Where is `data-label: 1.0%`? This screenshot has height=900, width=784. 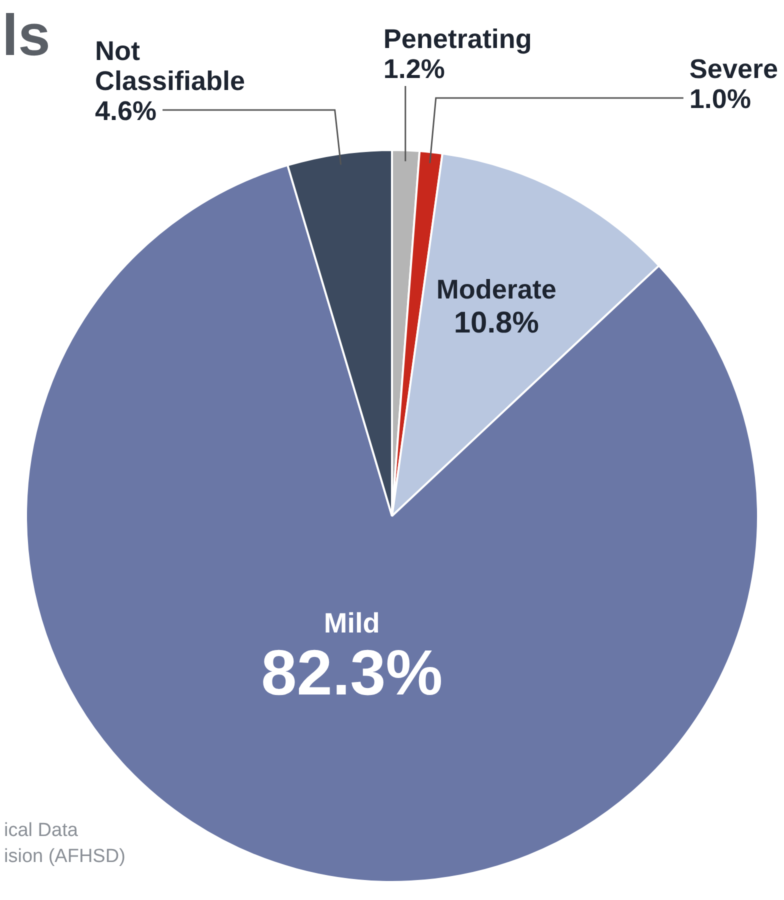
data-label: 1.0% is located at coordinates (720, 99).